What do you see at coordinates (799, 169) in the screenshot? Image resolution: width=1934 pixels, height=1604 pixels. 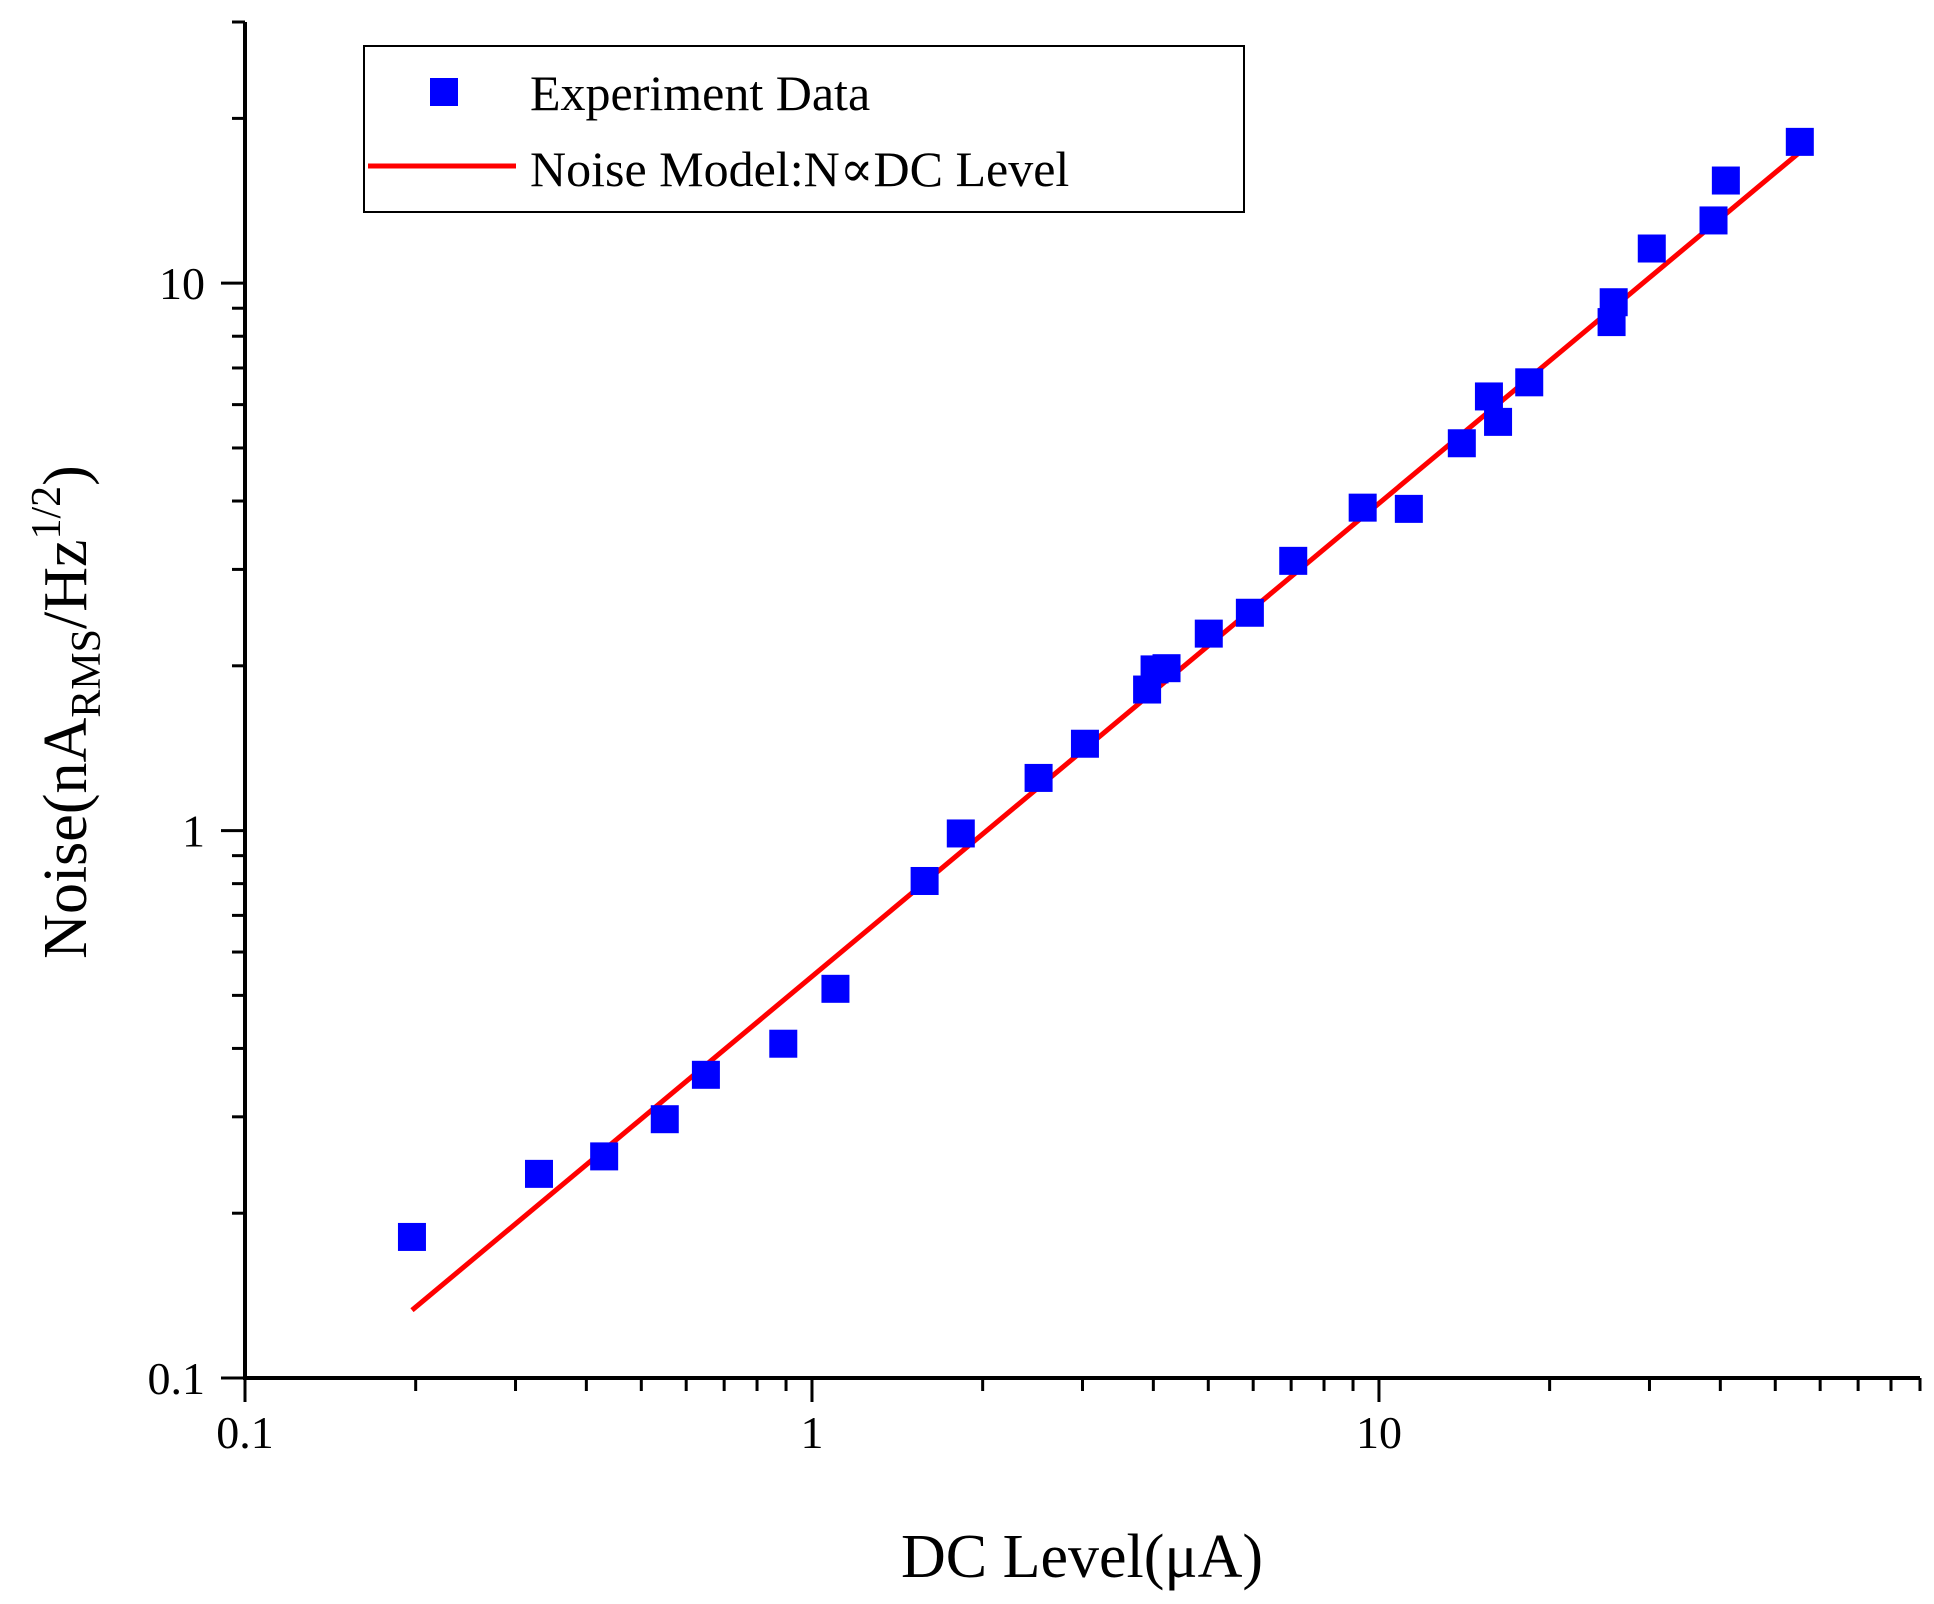 I see `legend-label-model: Noise Model:N∝DC Level` at bounding box center [799, 169].